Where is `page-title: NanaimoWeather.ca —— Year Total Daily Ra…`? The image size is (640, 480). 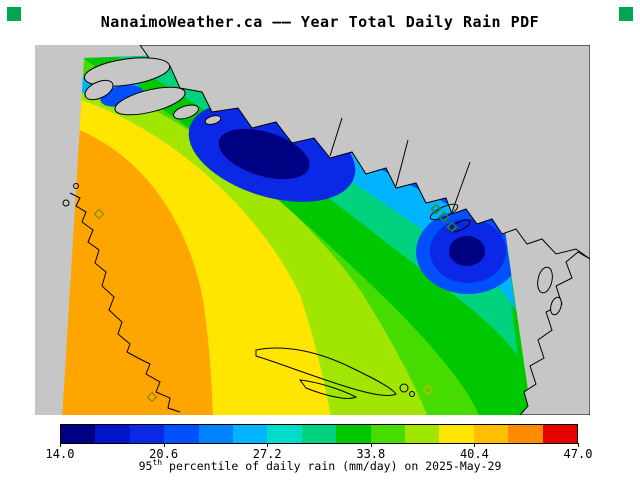
page-title: NanaimoWeather.ca —— Year Total Daily Ra… is located at coordinates (320, 22).